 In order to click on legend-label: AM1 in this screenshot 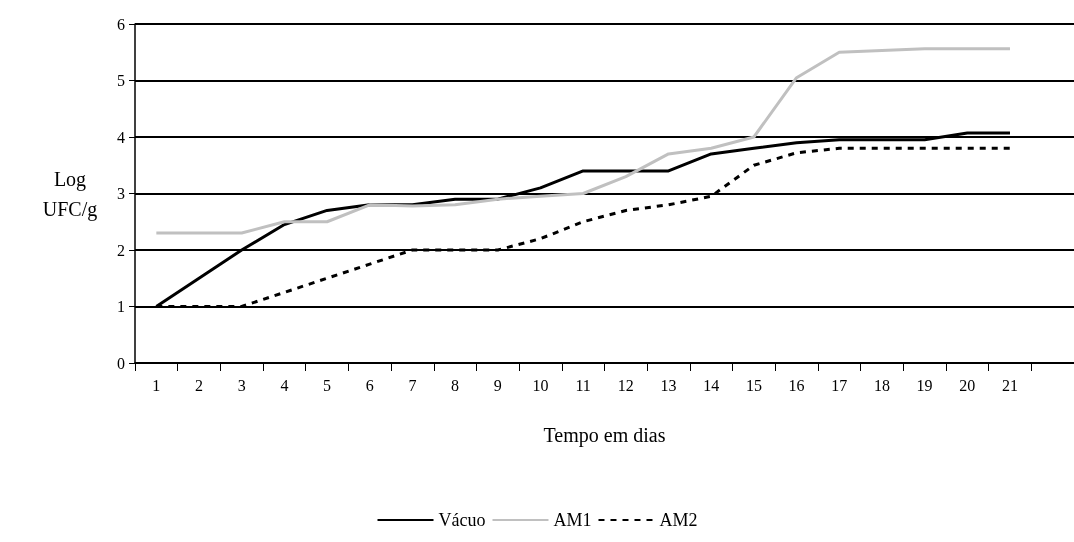, I will do `click(572, 520)`.